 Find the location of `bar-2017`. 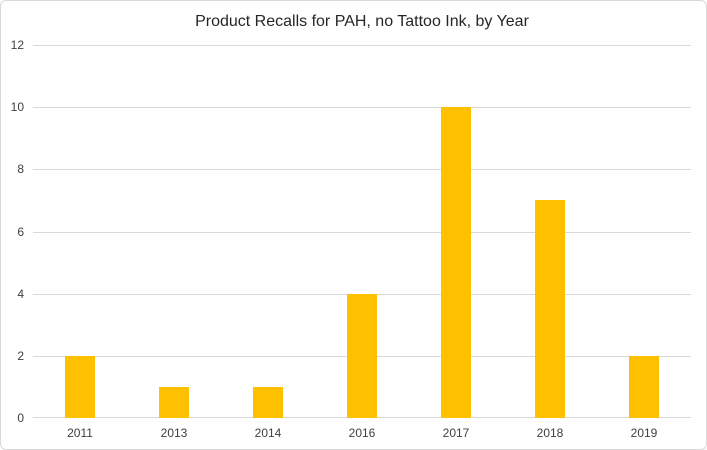

bar-2017 is located at coordinates (456, 262).